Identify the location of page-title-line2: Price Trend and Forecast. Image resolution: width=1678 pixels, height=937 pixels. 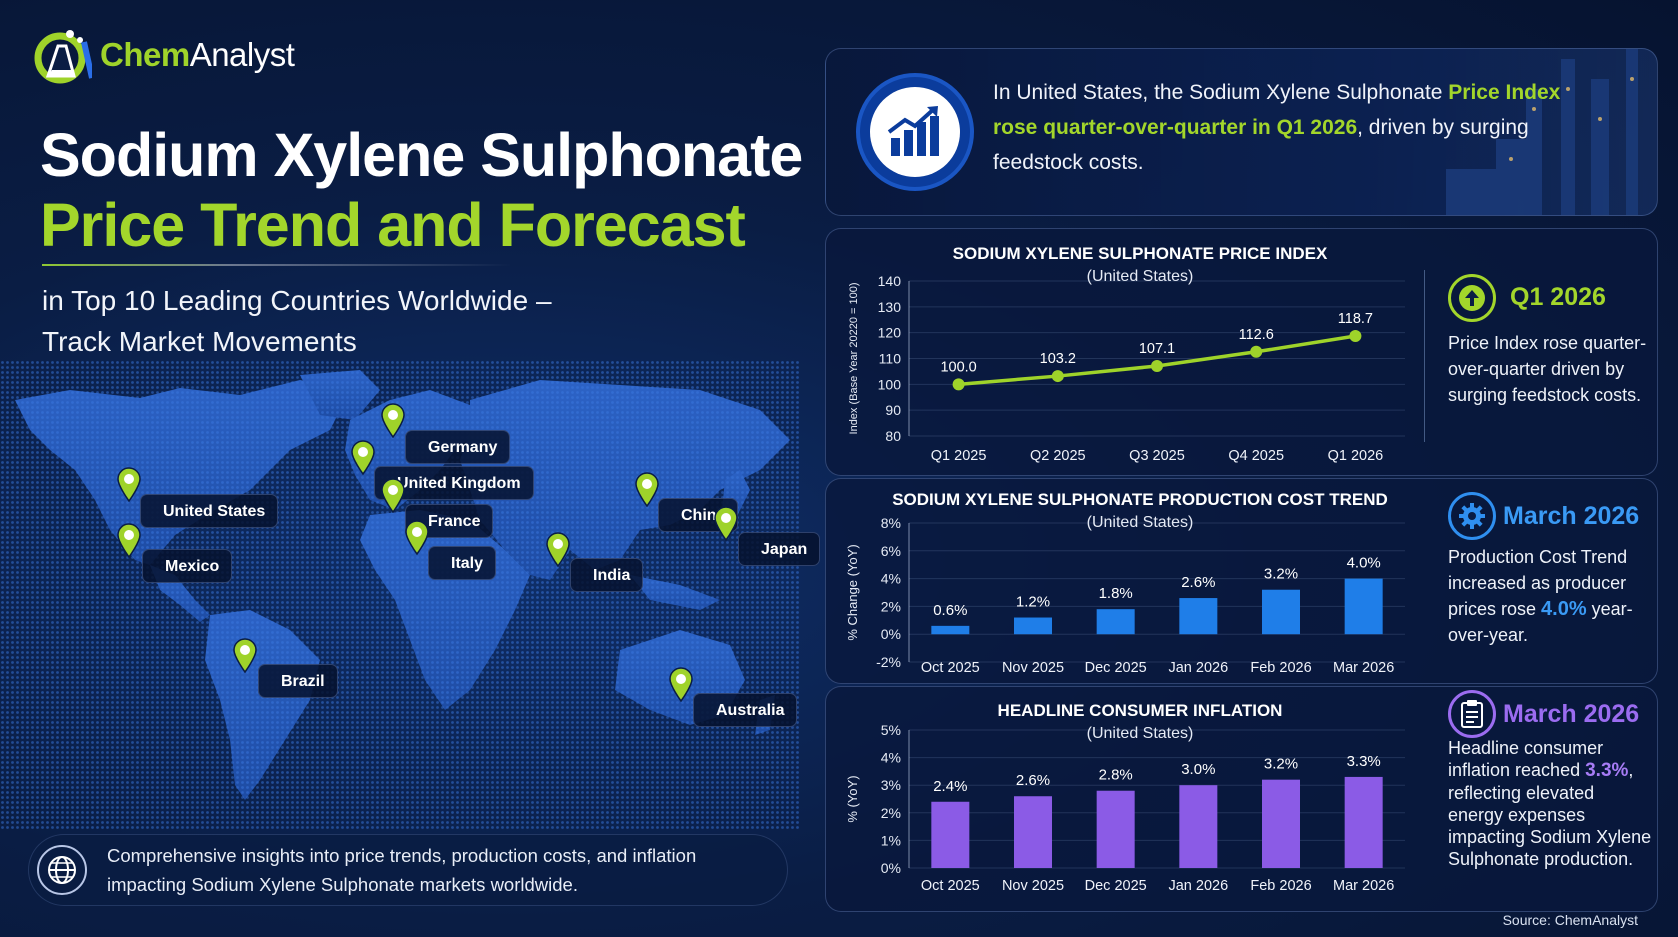
(393, 225).